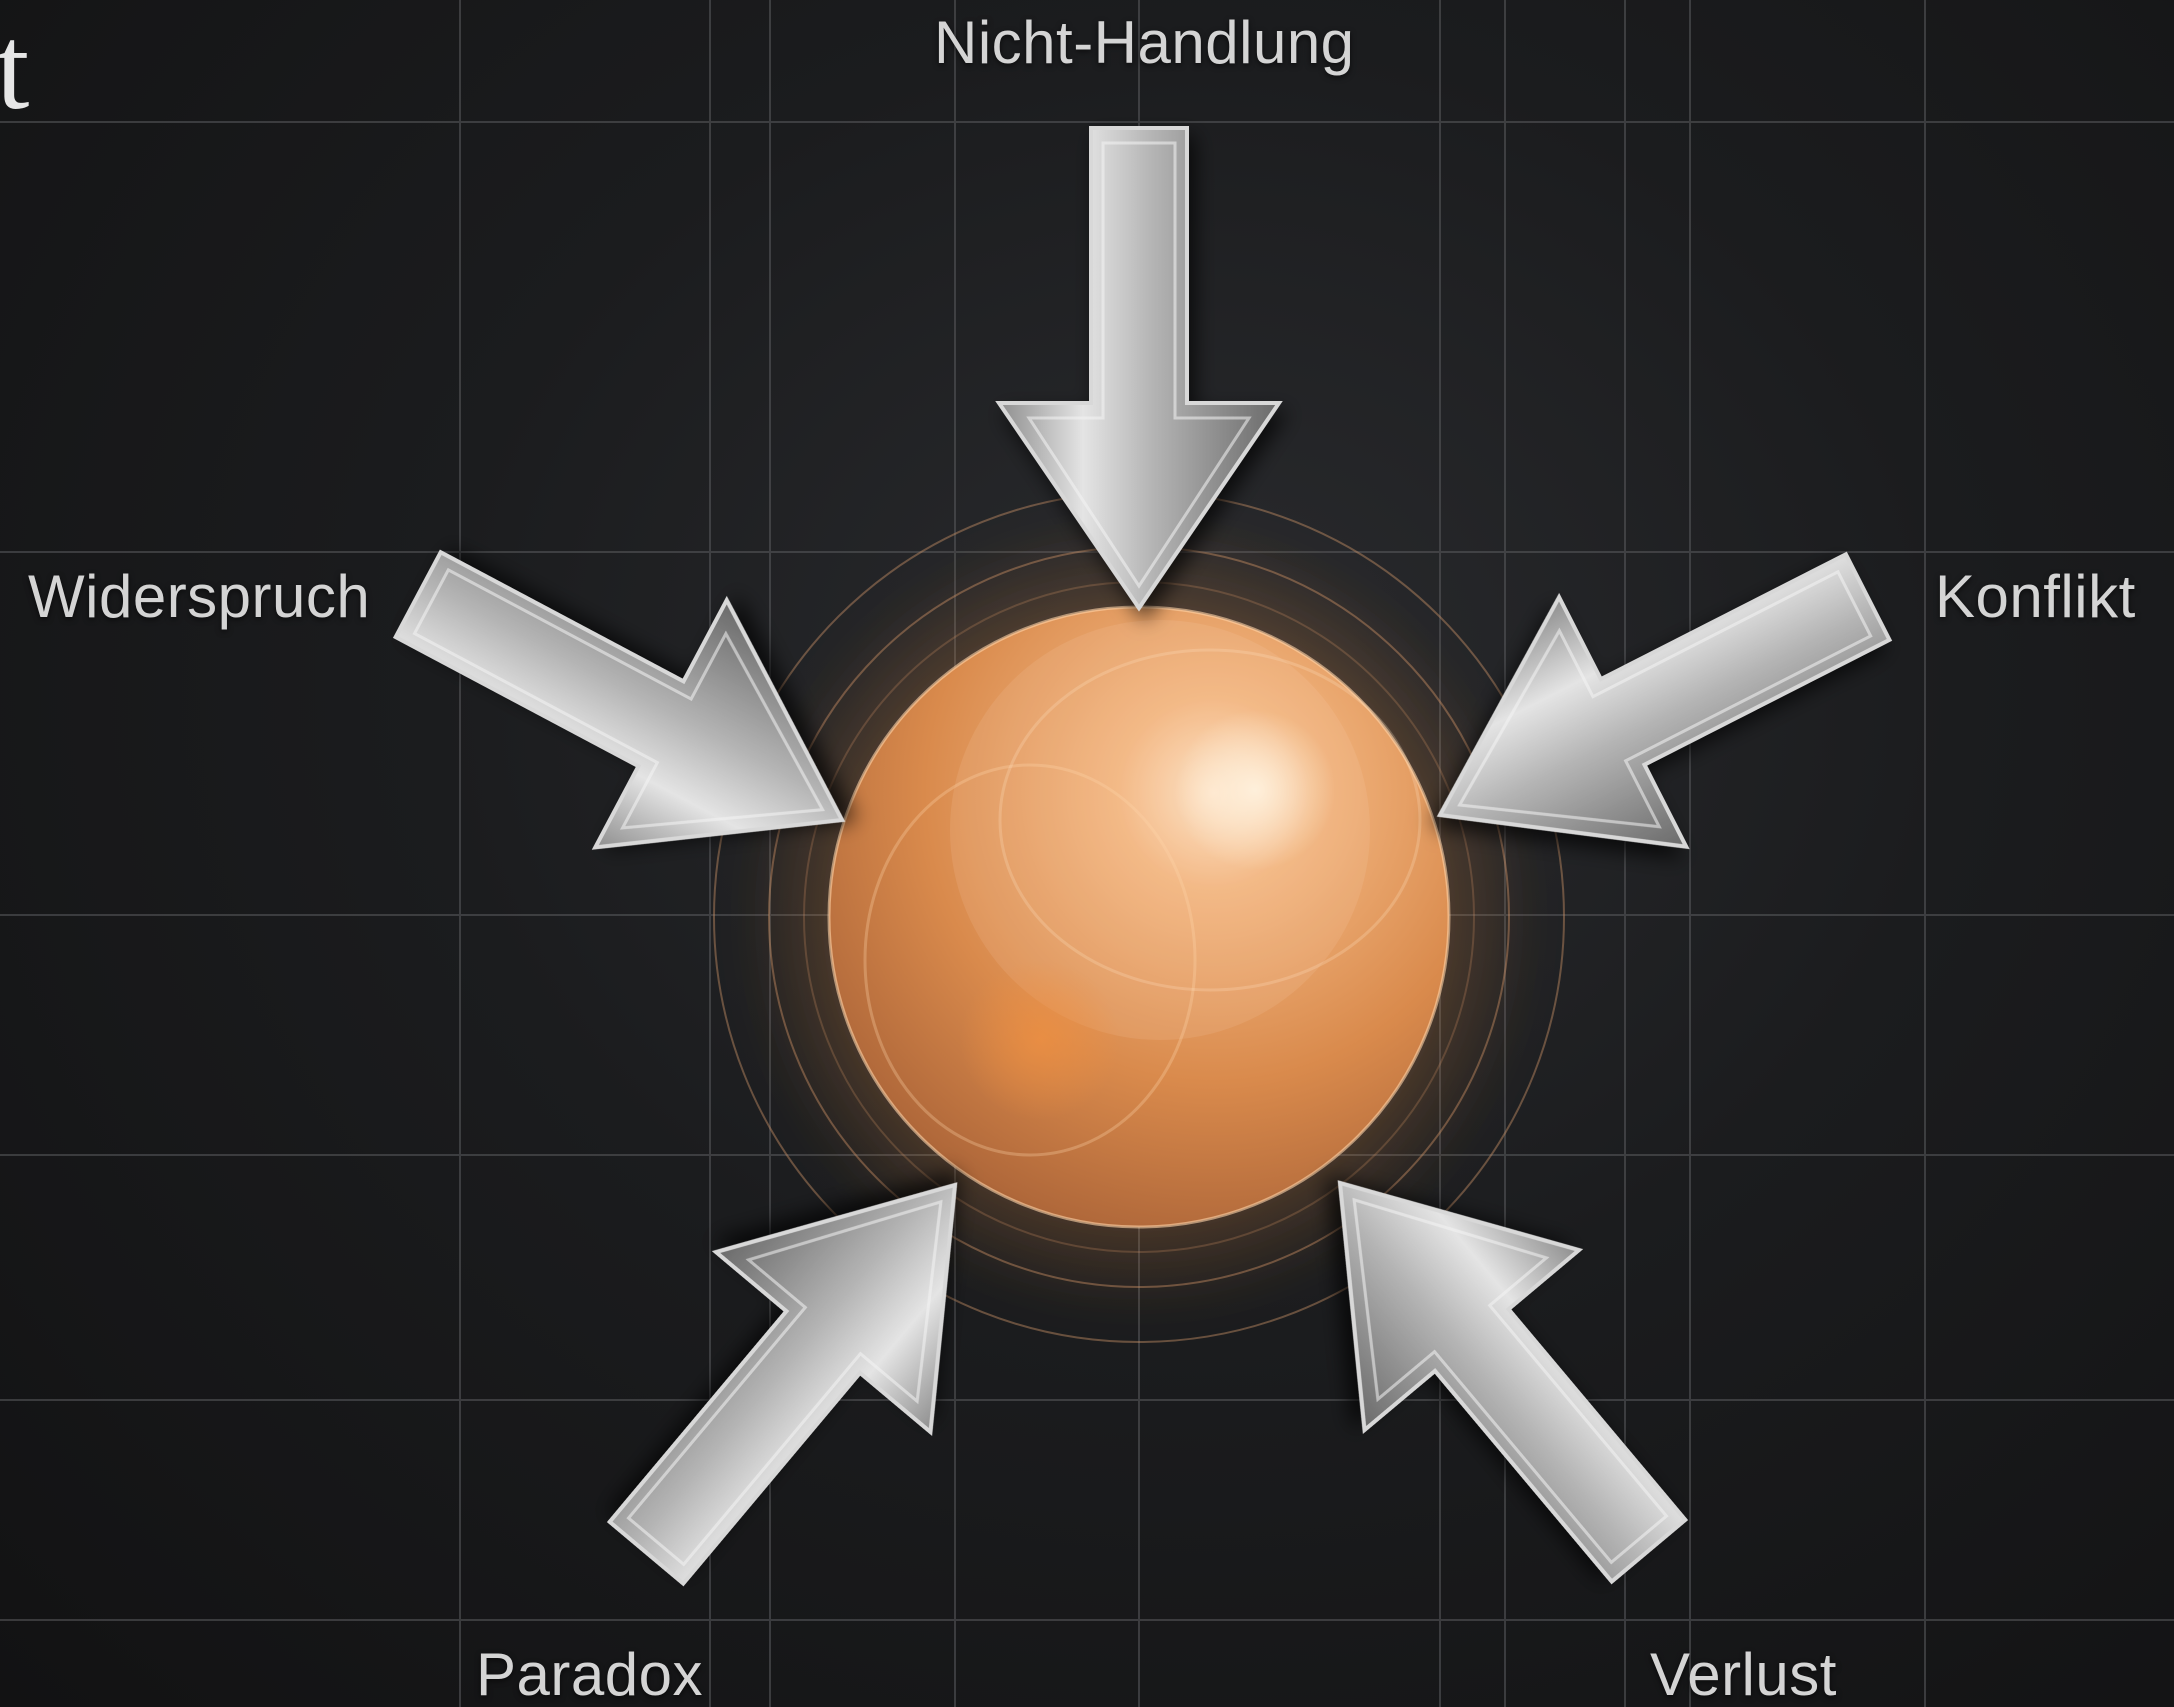 This screenshot has width=2174, height=1707. Describe the element at coordinates (199, 596) in the screenshot. I see `label-widerspruch: Widerspruch` at that location.